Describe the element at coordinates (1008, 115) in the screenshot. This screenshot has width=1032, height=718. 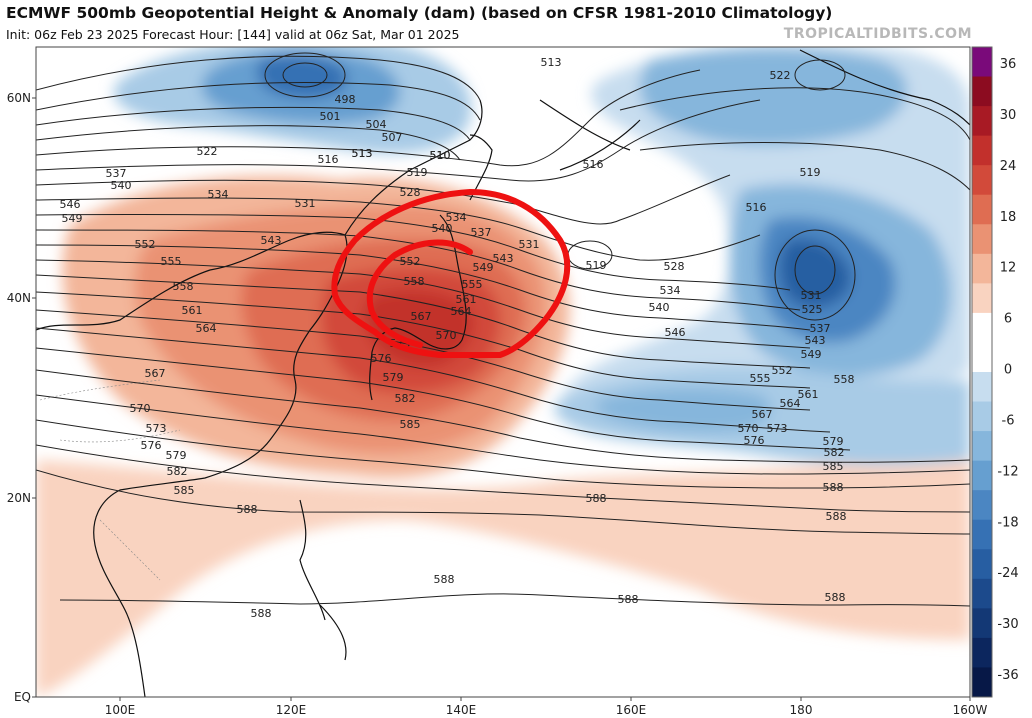
I see `colorbar-tick-label: 30` at that location.